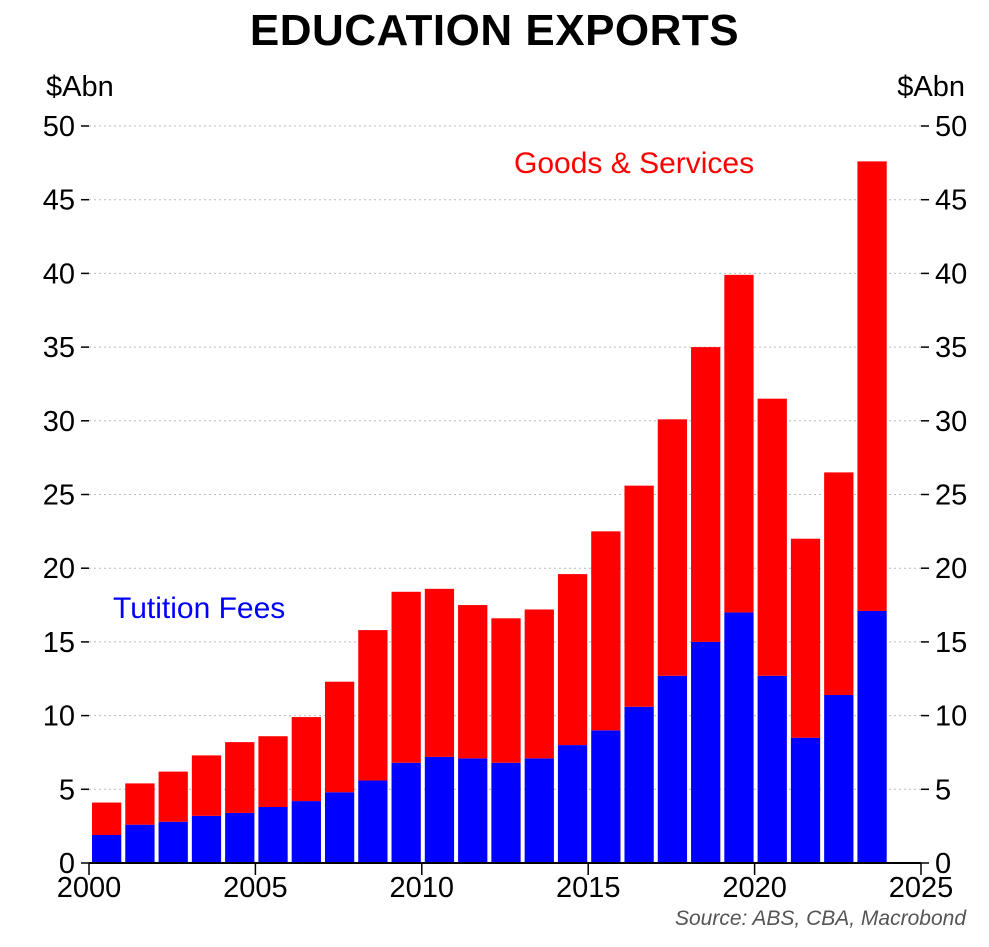 Image resolution: width=989 pixels, height=947 pixels. What do you see at coordinates (494, 30) in the screenshot?
I see `chart-title: EDUCATION EXPORTS` at bounding box center [494, 30].